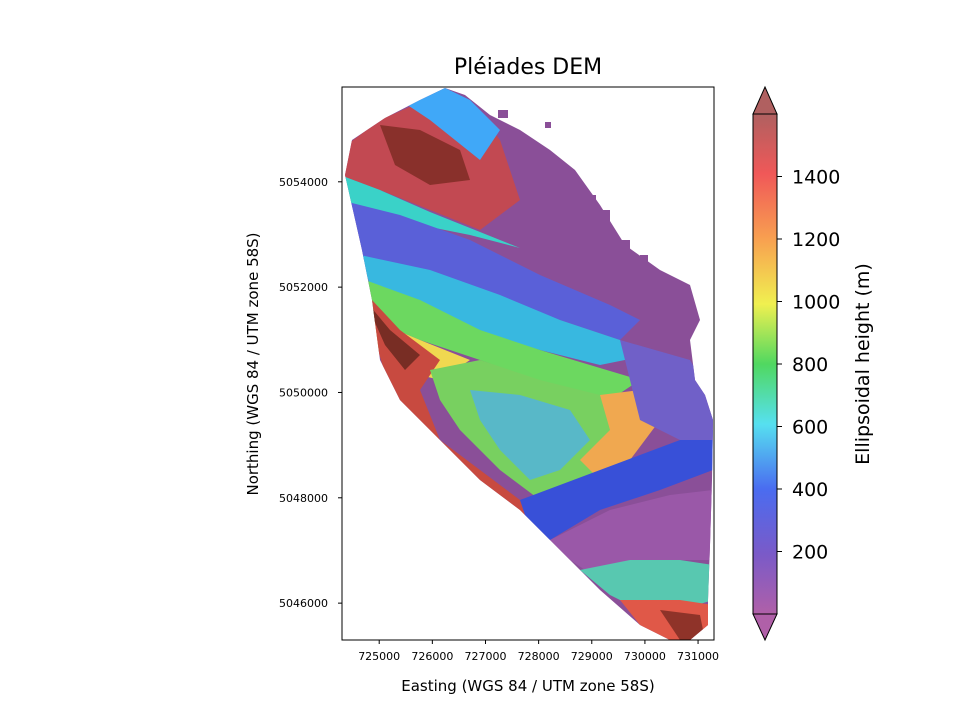  I want to click on colorbar-tick-label: 1400, so click(816, 178).